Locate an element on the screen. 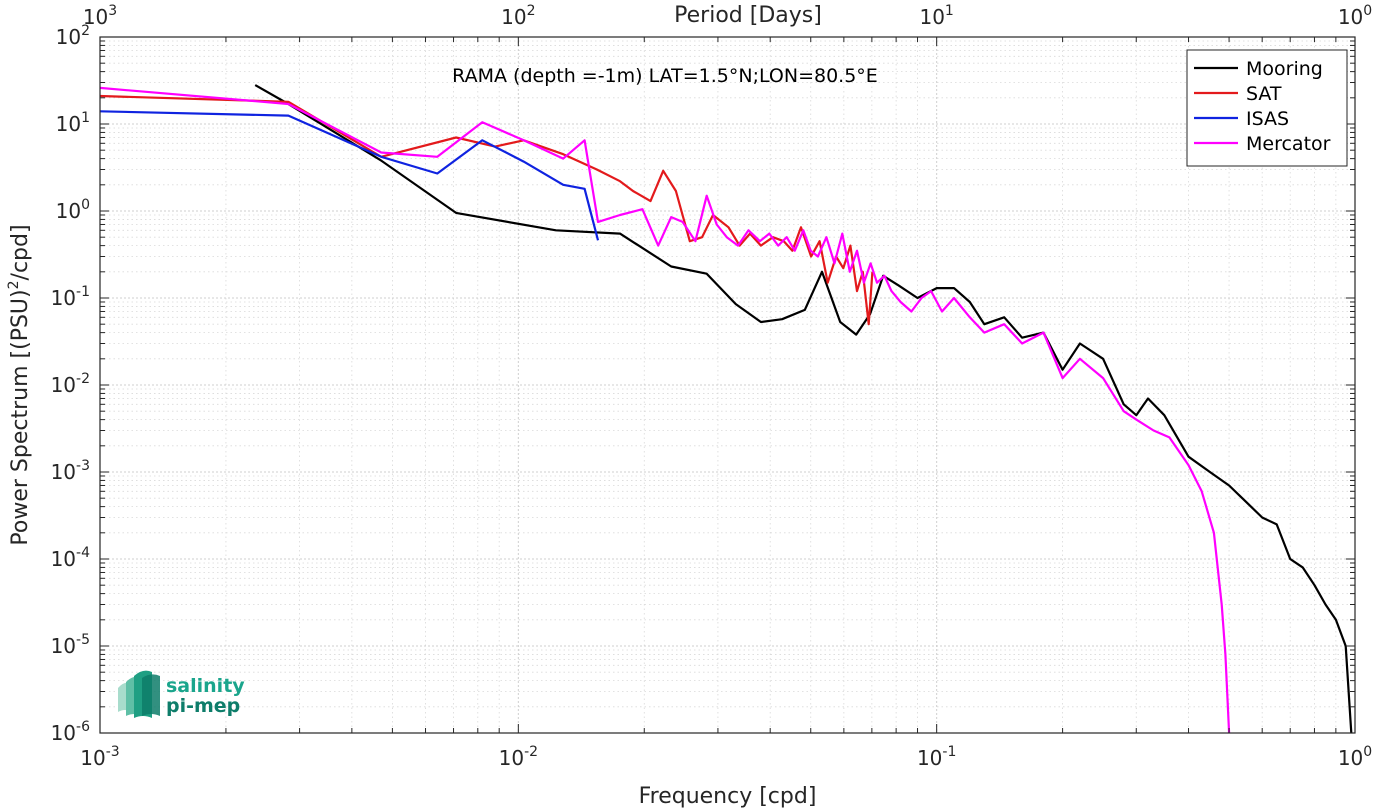 The height and width of the screenshot is (809, 1383). series-line-isas is located at coordinates (350, 175).